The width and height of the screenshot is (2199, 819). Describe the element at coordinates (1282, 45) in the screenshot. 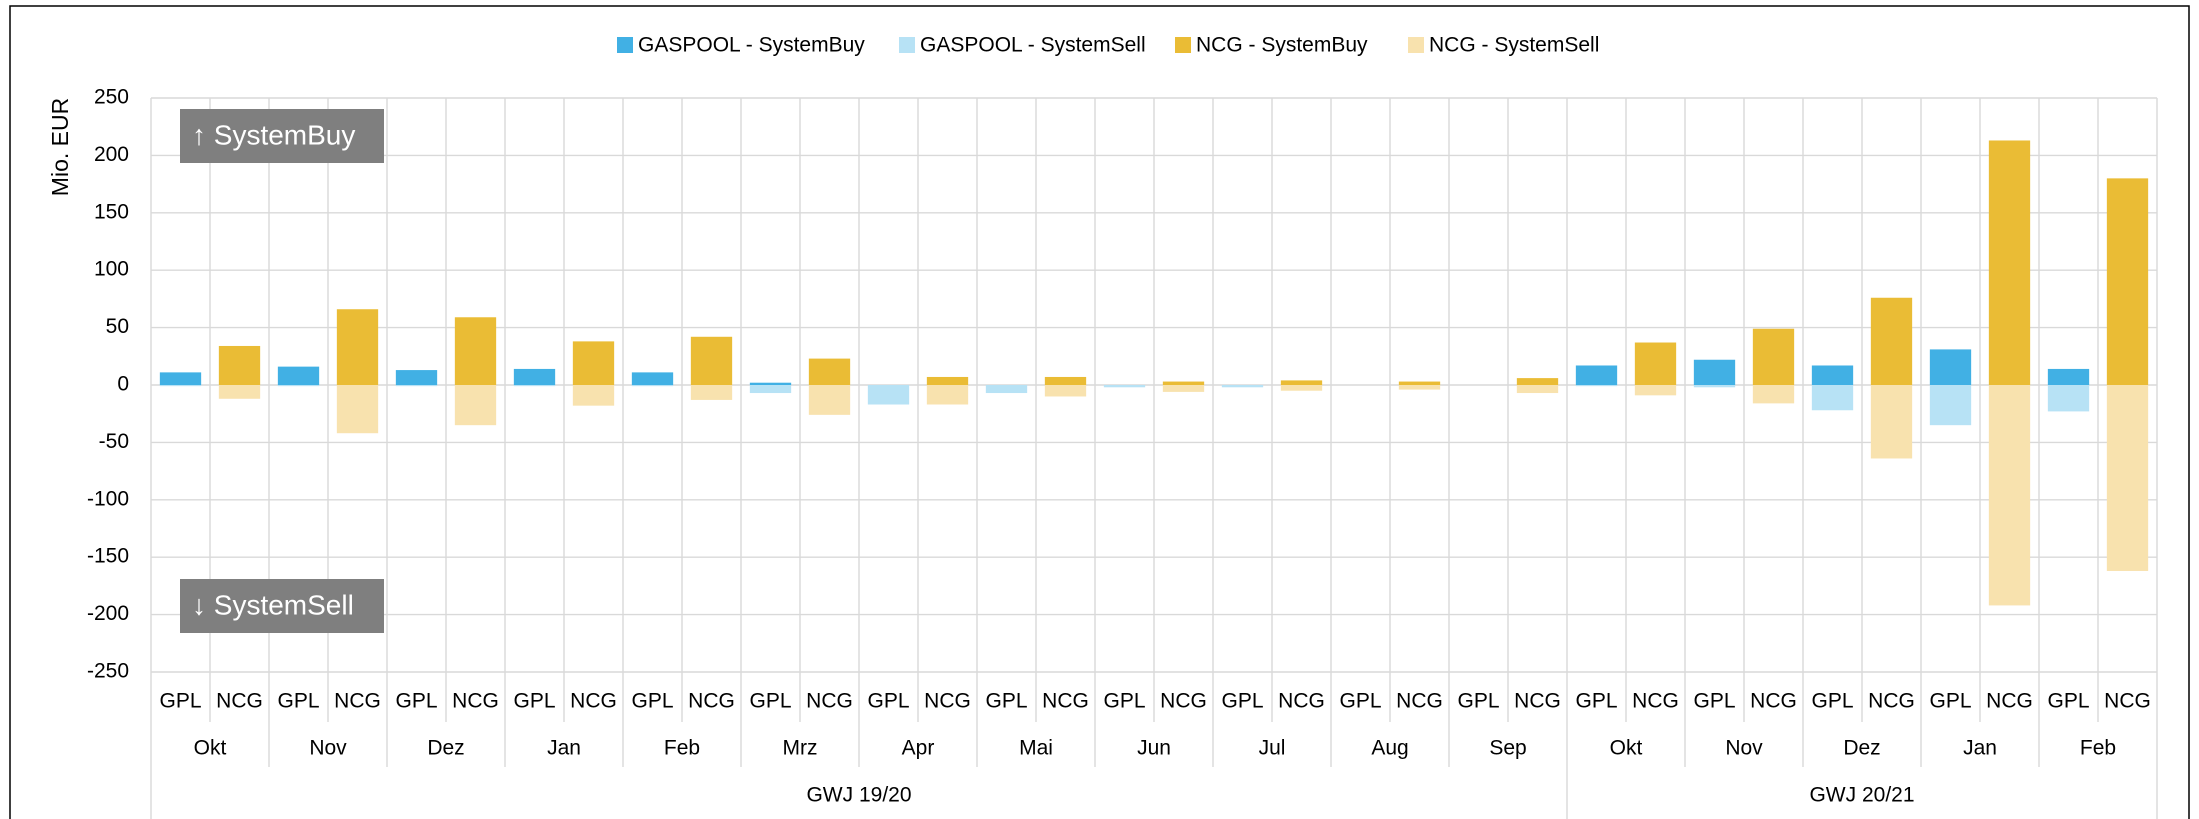

I see `legend-label: NCG - SystemBuy` at that location.